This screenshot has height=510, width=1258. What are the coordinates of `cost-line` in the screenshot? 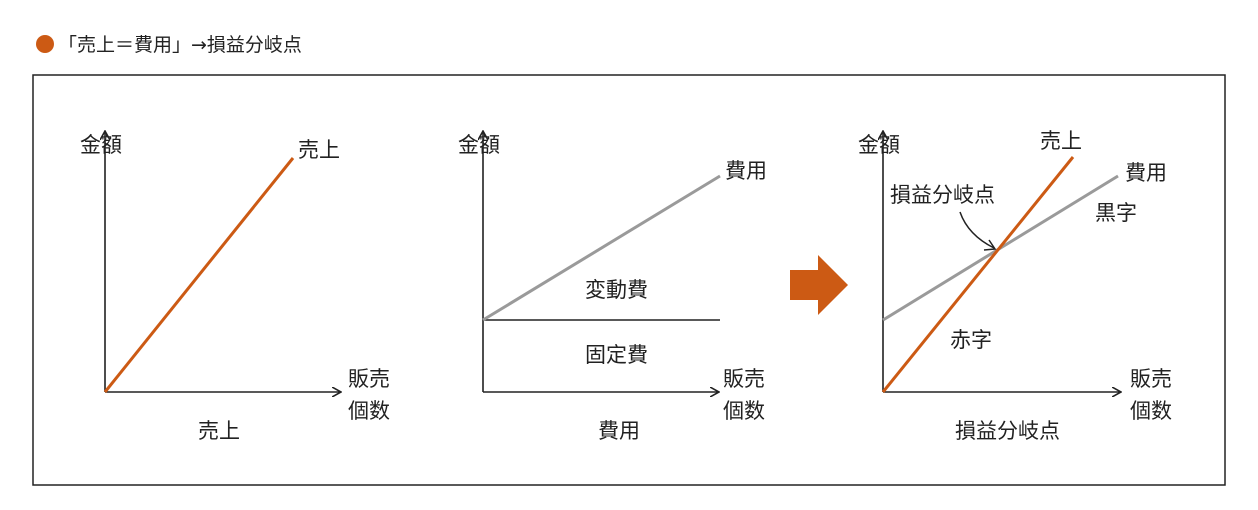 It's located at (601, 248).